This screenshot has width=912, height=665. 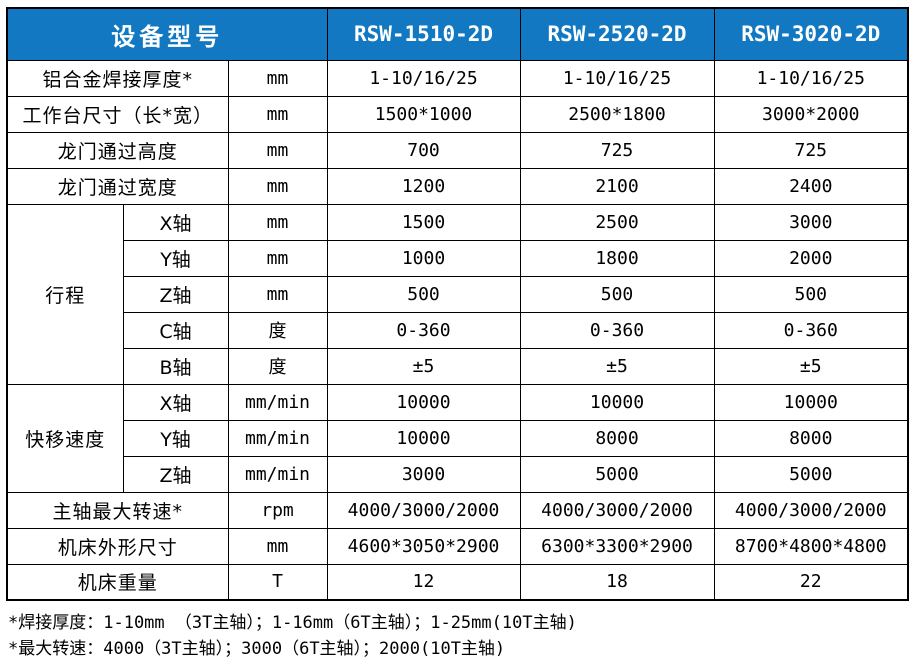 What do you see at coordinates (65, 438) in the screenshot?
I see `group-label-rapid-speed: 快移速度` at bounding box center [65, 438].